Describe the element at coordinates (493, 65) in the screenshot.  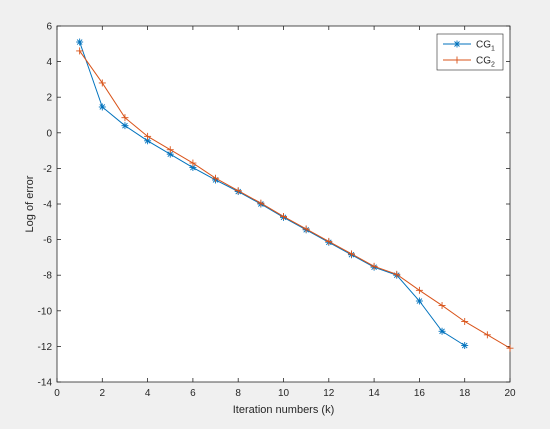
I see `legend-label-subscript: 2` at that location.